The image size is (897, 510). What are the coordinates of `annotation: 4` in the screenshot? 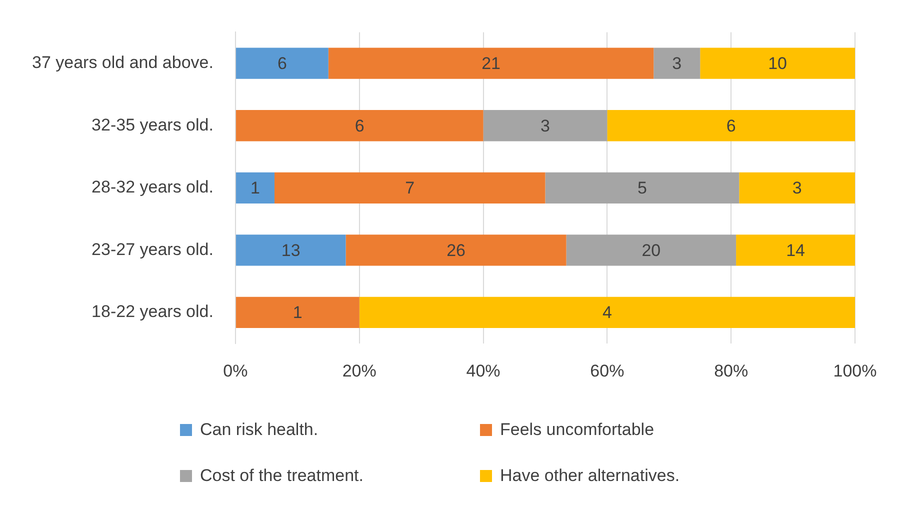 It's located at (607, 312).